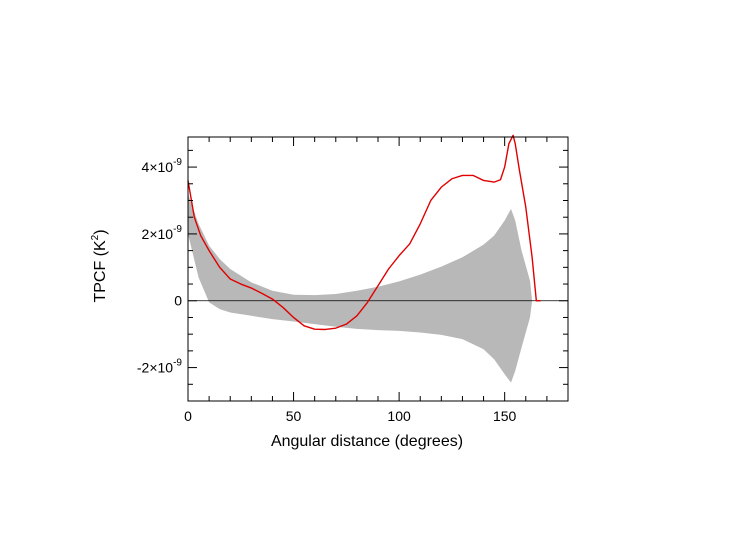  Describe the element at coordinates (367, 441) in the screenshot. I see `x-axis-title: Angular distance (degrees)` at that location.